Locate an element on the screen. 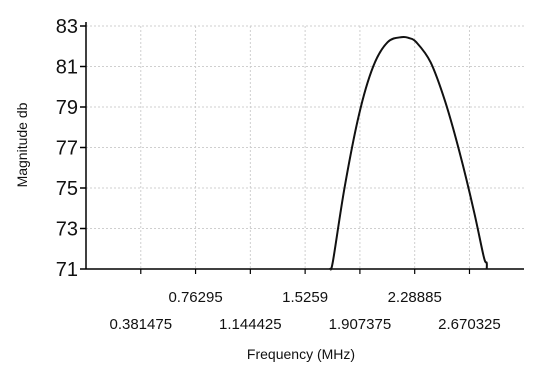  y-tick-label: 75 is located at coordinates (67, 189).